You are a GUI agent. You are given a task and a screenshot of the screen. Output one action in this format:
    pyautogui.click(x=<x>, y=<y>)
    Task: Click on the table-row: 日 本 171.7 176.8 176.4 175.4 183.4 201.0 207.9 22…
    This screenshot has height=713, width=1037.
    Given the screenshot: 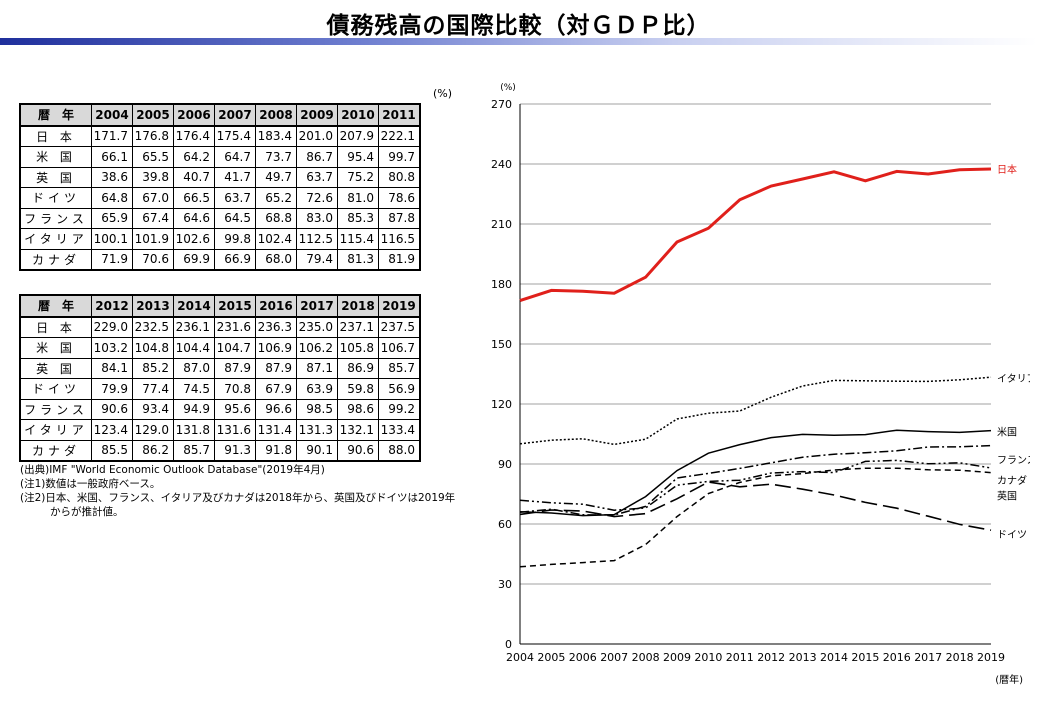 What is the action you would take?
    pyautogui.click(x=220, y=136)
    